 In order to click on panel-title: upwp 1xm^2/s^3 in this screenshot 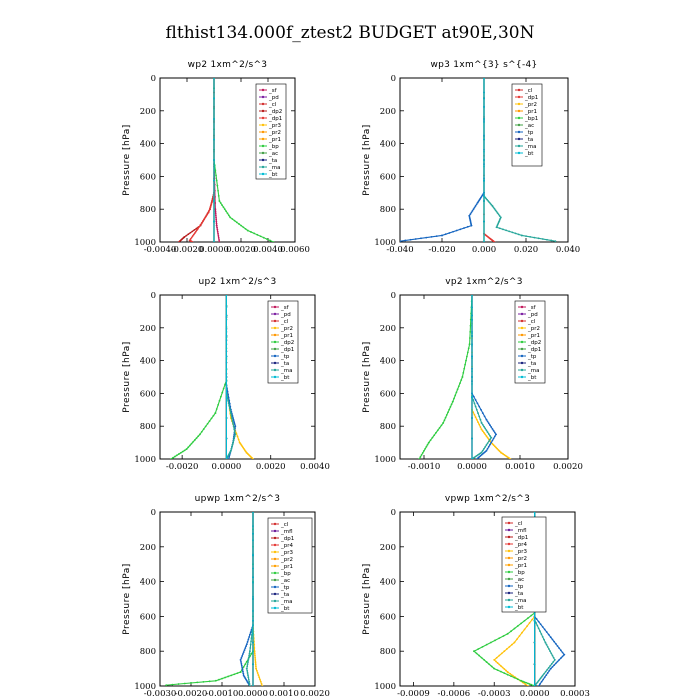, I will do `click(238, 499)`.